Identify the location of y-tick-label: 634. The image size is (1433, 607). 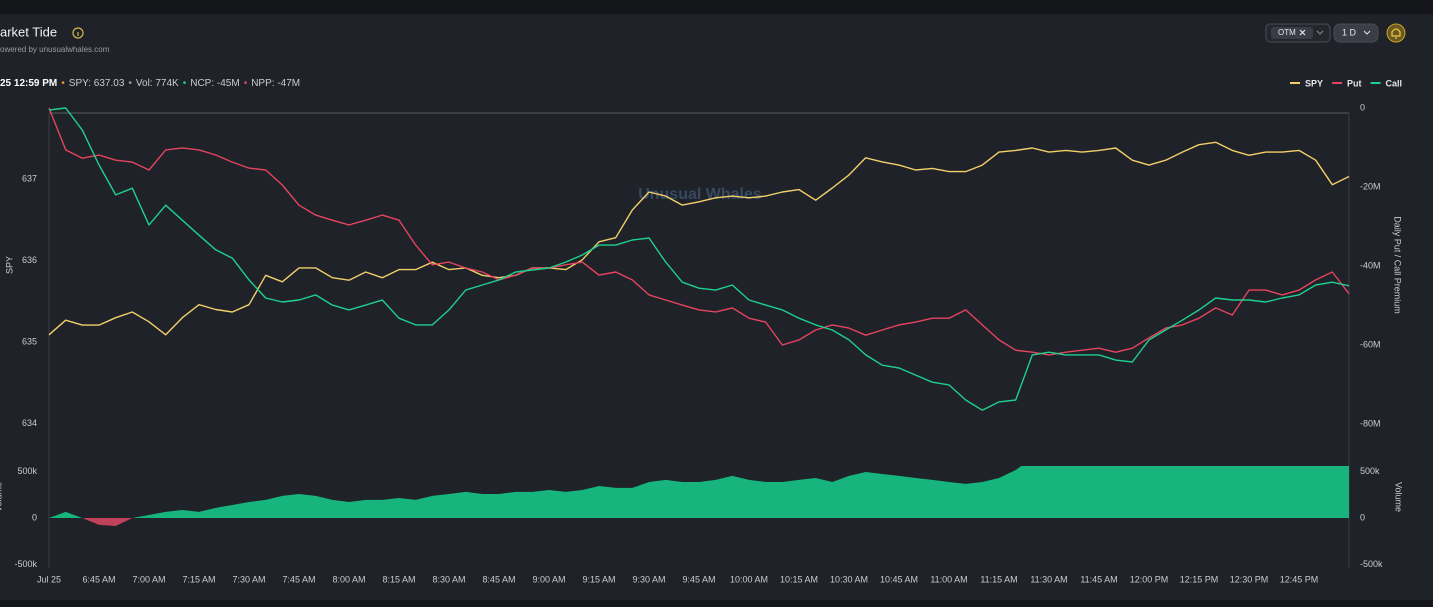
(29, 423).